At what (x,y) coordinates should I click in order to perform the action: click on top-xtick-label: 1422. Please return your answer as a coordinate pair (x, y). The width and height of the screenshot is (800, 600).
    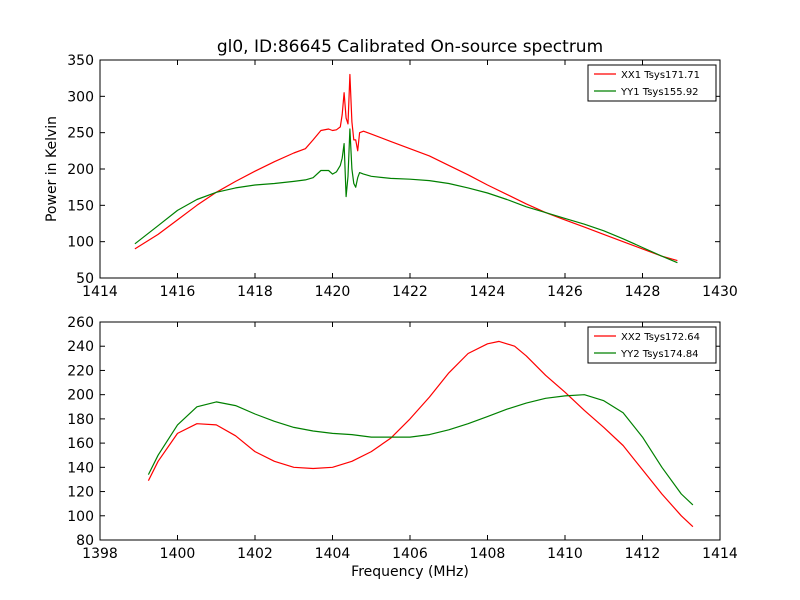
    Looking at the image, I should click on (410, 292).